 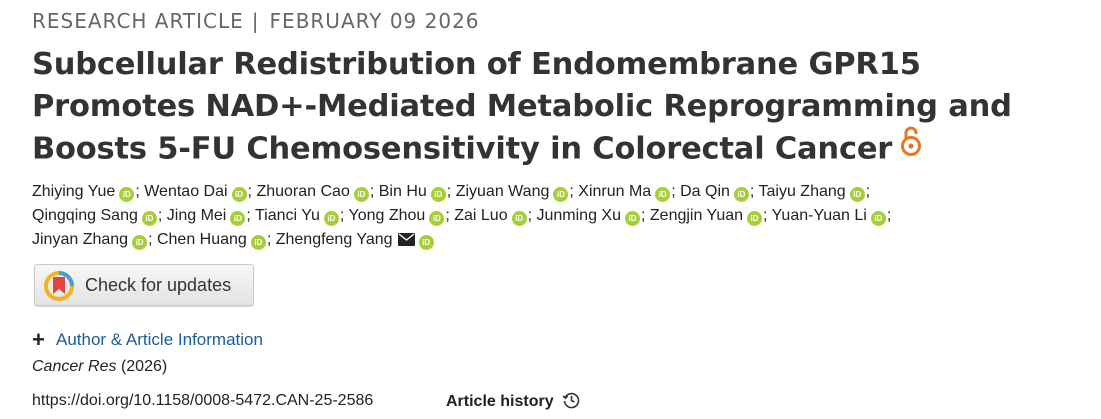 I want to click on author-entry: Jing Mei iD;, so click(x=210, y=216).